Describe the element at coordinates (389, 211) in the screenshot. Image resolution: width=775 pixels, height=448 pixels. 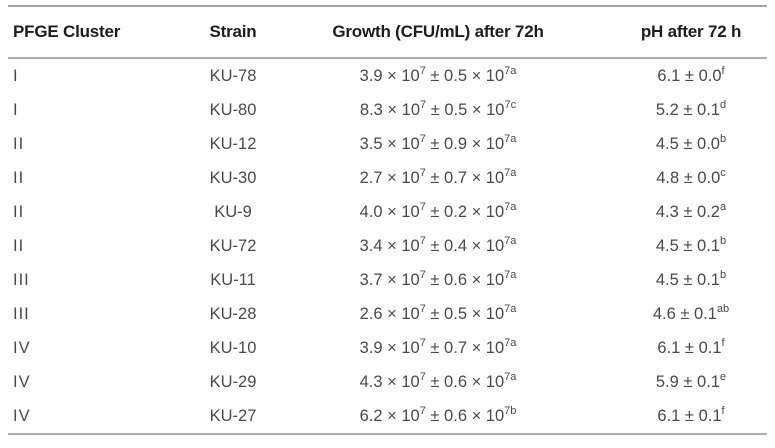
I see `growth-mean: 4.0 × 10` at that location.